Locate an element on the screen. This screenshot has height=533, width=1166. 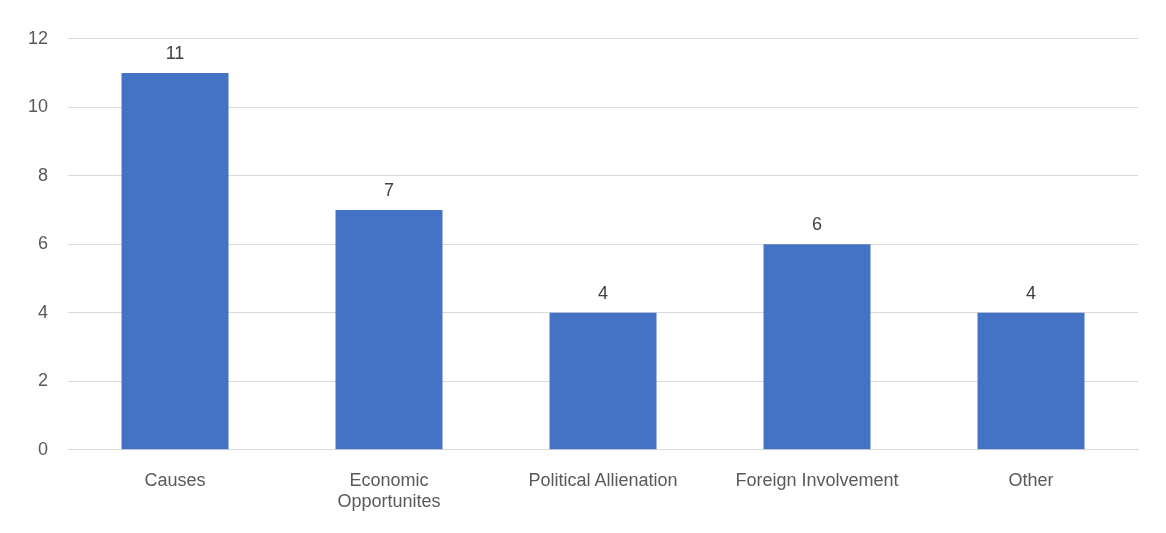
data-label: 6 is located at coordinates (817, 224).